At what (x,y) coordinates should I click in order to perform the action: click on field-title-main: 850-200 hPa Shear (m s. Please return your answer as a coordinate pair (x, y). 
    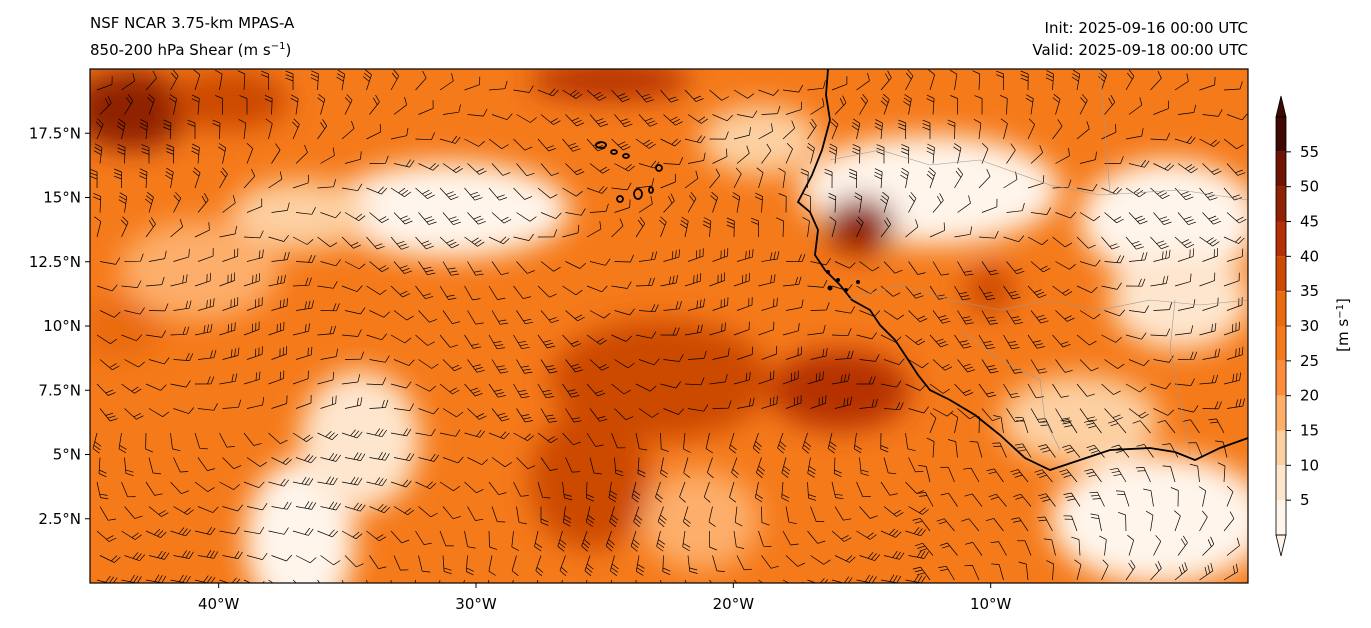
    Looking at the image, I should click on (180, 50).